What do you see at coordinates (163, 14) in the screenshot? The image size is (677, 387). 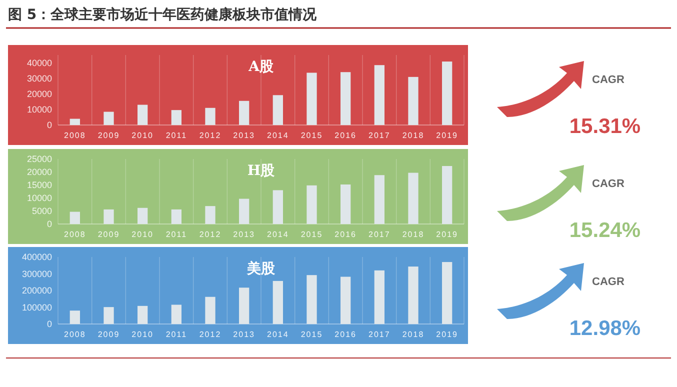 I see `text: 图 5：全球主要市场近十年医药健康板块市值情况` at bounding box center [163, 14].